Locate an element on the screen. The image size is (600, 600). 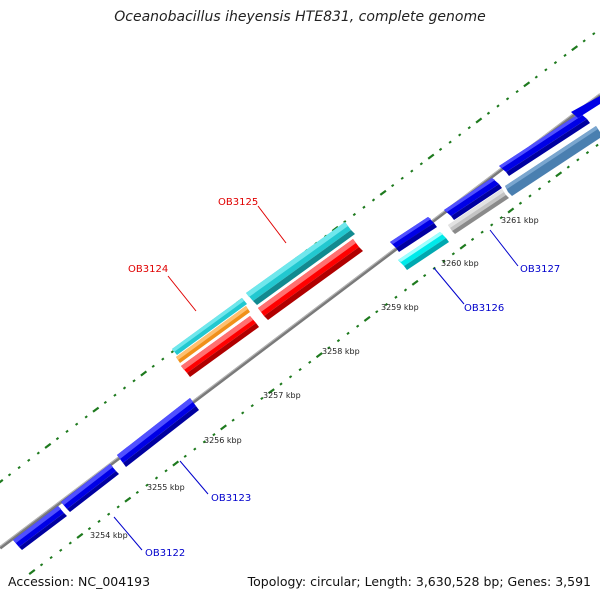
gene-arrow-cyan-ob3126 is located at coordinates (423, 251).